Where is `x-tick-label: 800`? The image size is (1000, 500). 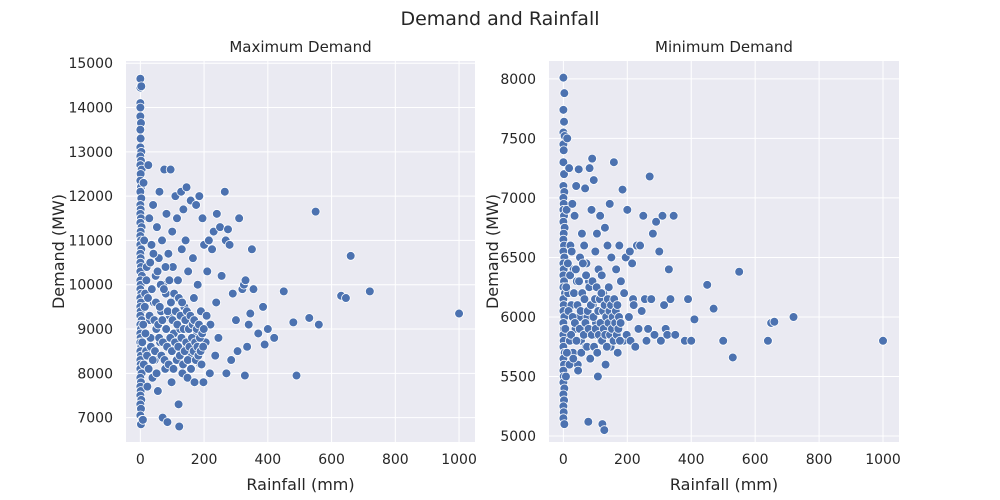 x-tick-label: 800 is located at coordinates (395, 460).